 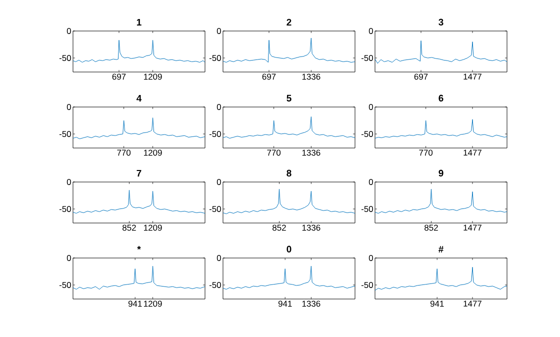 I want to click on chart-title: 4, so click(x=139, y=98).